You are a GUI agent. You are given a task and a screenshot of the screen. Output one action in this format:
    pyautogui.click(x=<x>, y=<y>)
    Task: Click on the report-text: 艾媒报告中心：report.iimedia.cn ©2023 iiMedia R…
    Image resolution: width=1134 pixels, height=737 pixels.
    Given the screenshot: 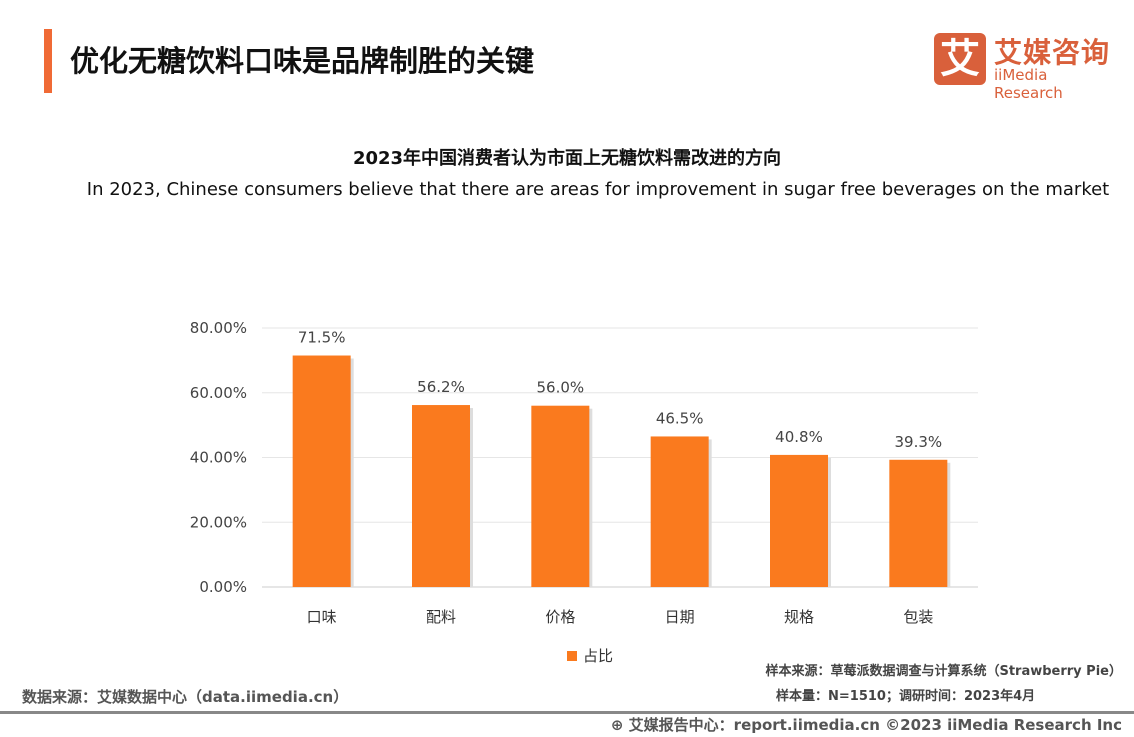 What is the action you would take?
    pyautogui.click(x=875, y=725)
    